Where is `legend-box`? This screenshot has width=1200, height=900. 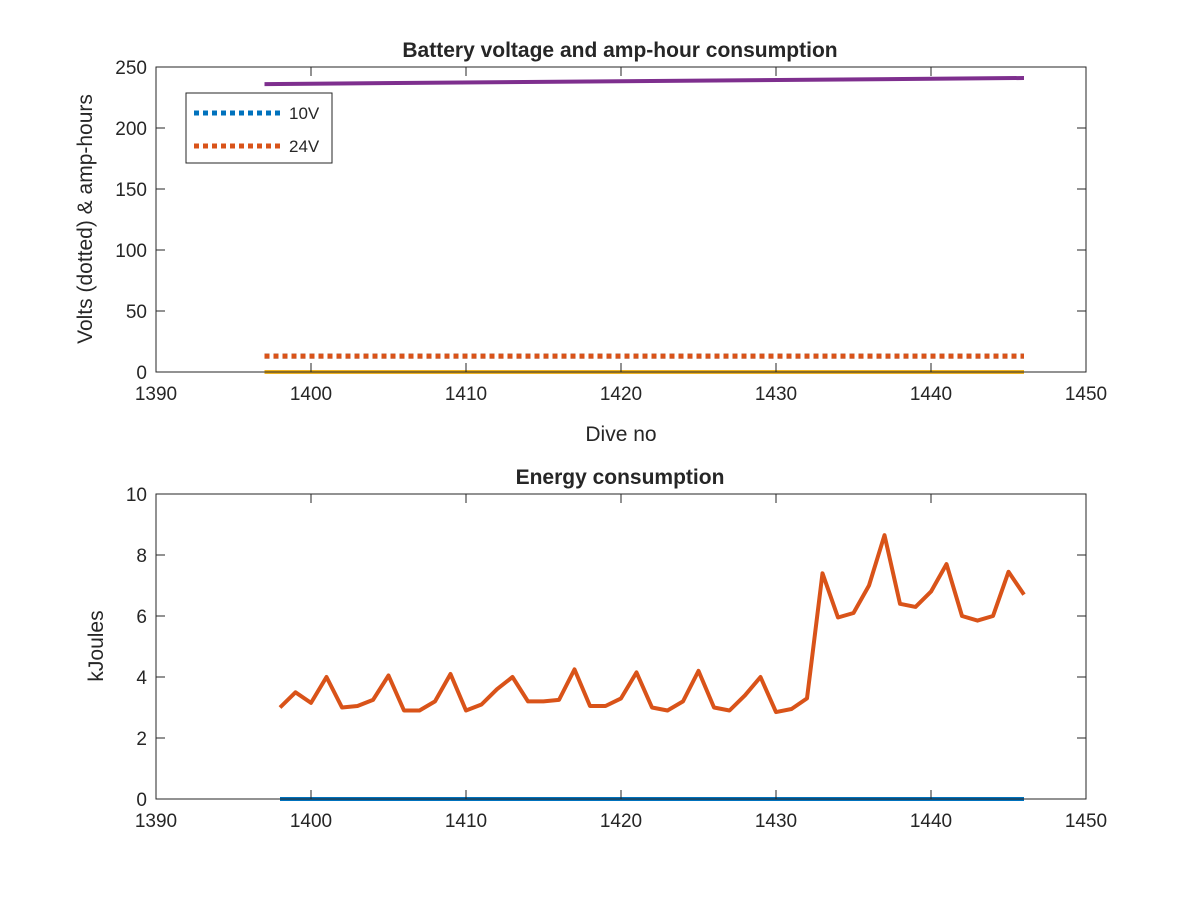
legend-box is located at coordinates (259, 128).